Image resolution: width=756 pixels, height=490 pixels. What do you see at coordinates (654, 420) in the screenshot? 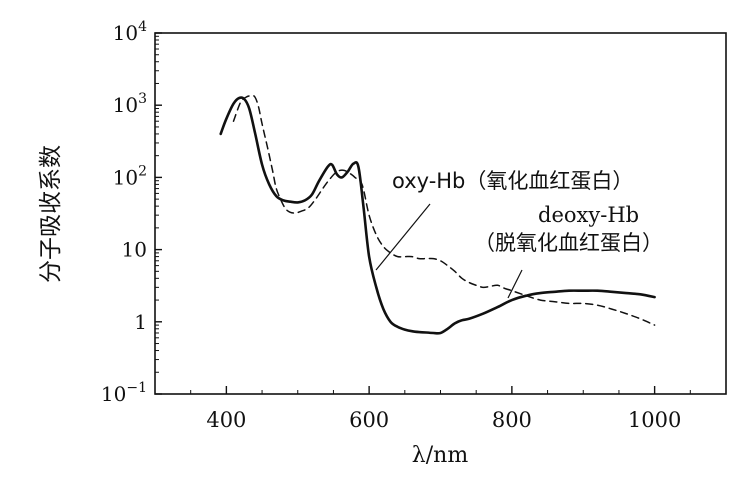
I see `x-tick-label: 1000` at bounding box center [654, 420].